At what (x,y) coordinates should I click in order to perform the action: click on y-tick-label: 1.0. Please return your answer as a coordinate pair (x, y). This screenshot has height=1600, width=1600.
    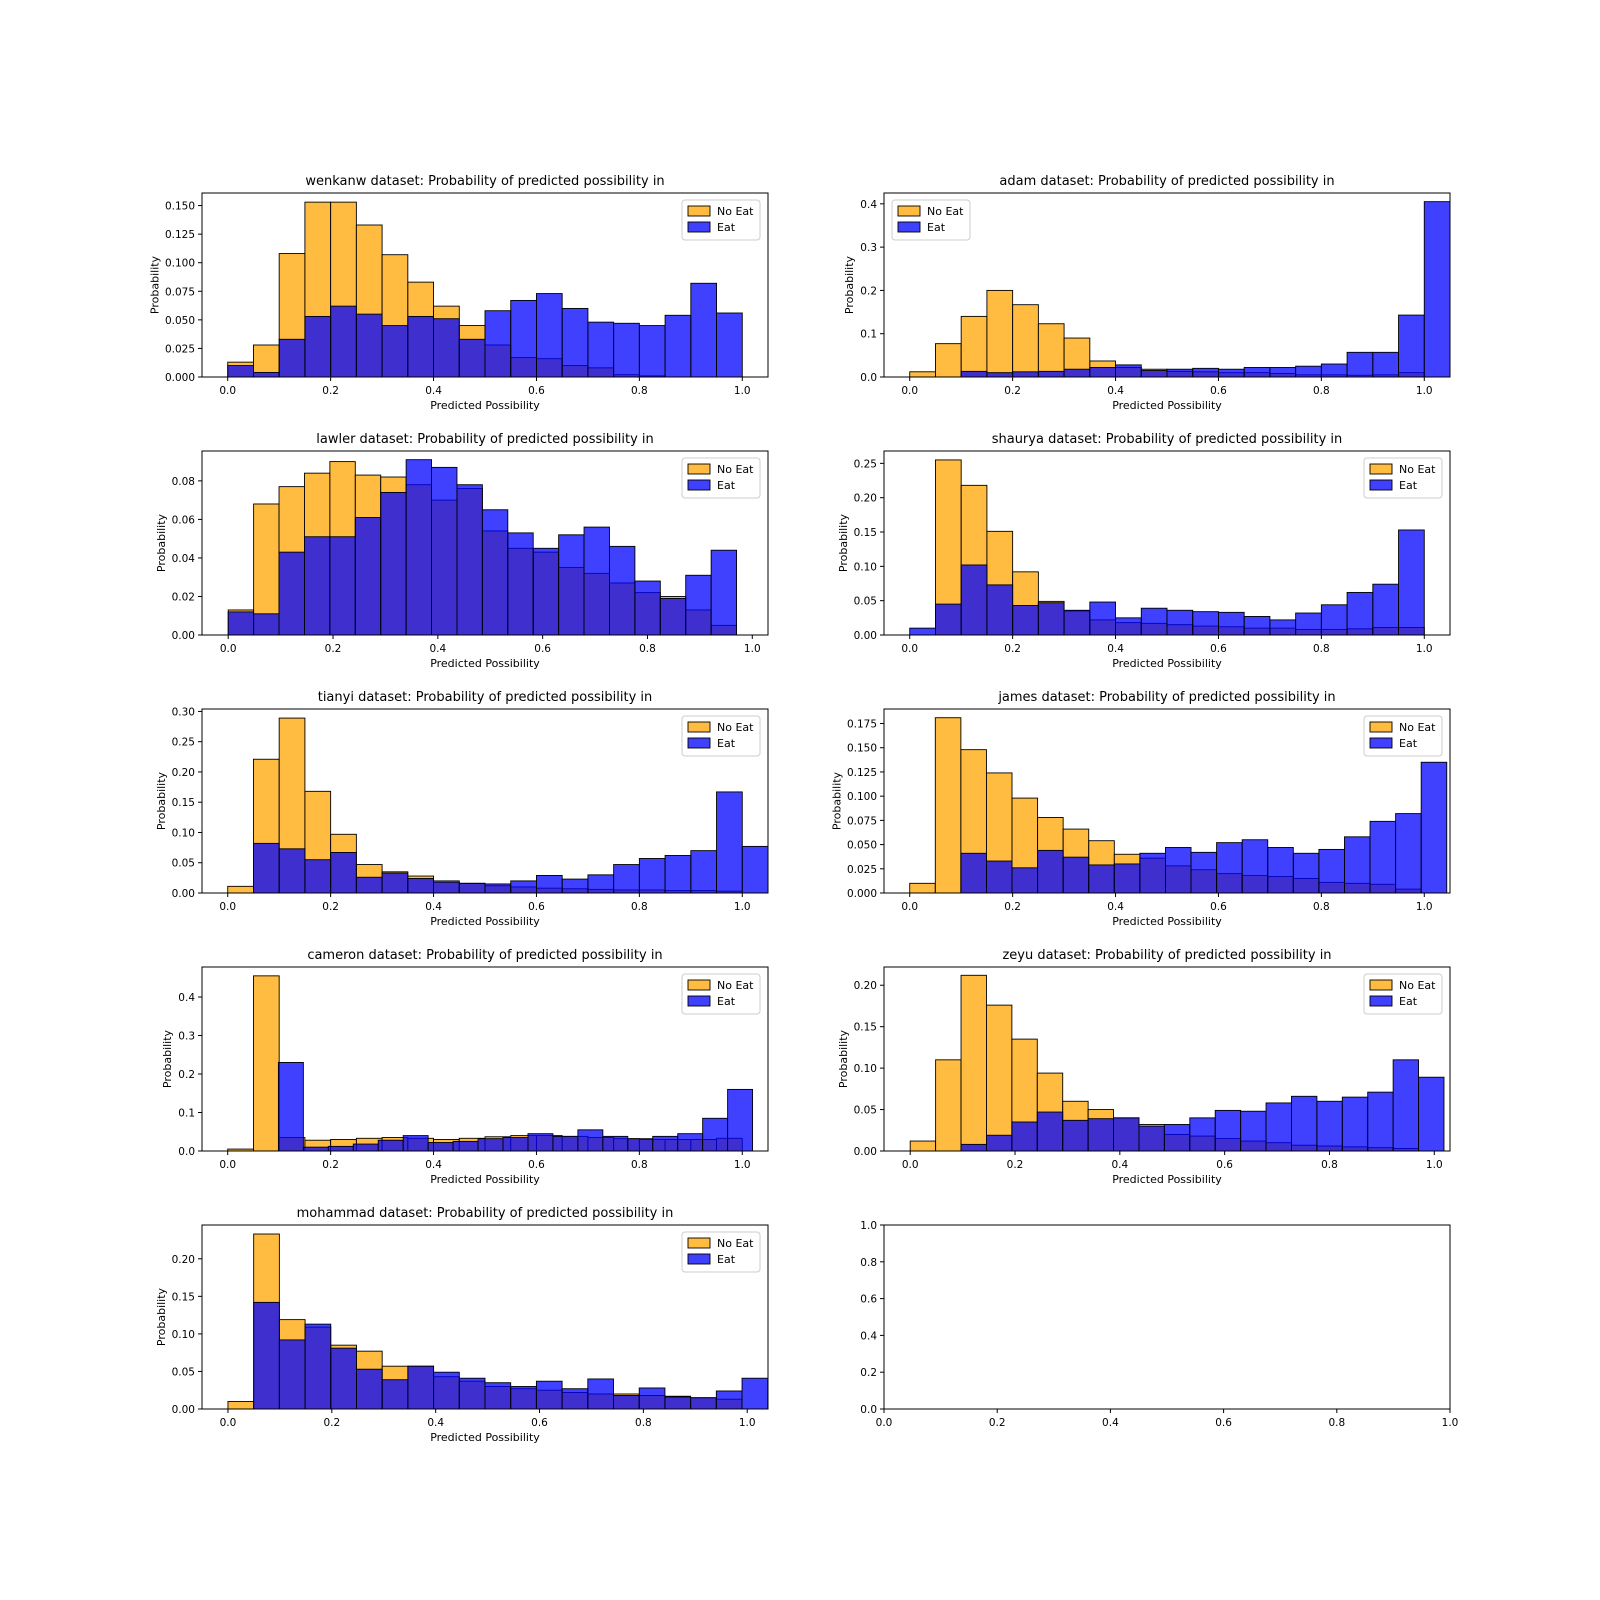
    Looking at the image, I should click on (868, 1226).